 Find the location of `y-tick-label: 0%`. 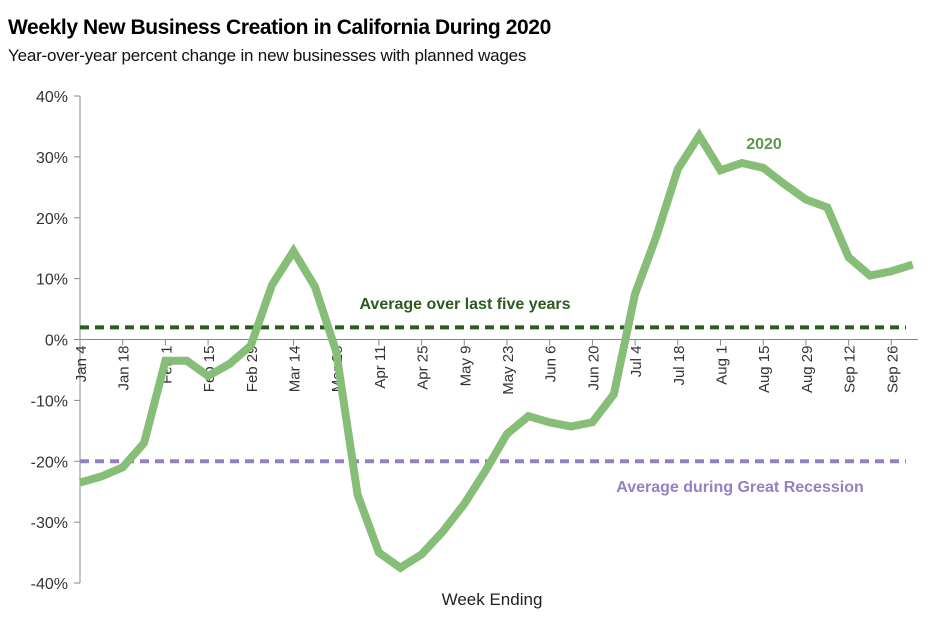

y-tick-label: 0% is located at coordinates (56, 341).